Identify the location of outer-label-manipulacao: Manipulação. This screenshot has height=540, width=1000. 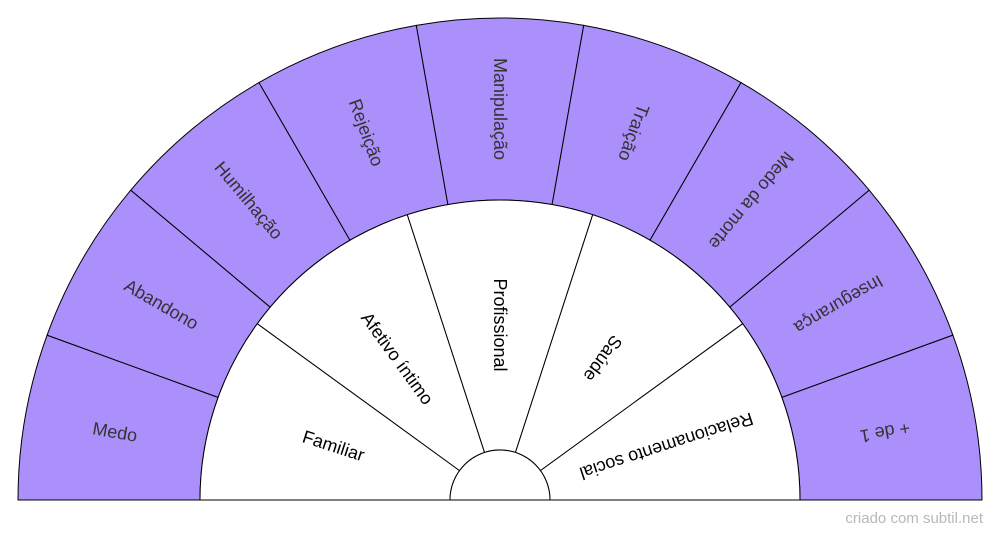
(500, 109).